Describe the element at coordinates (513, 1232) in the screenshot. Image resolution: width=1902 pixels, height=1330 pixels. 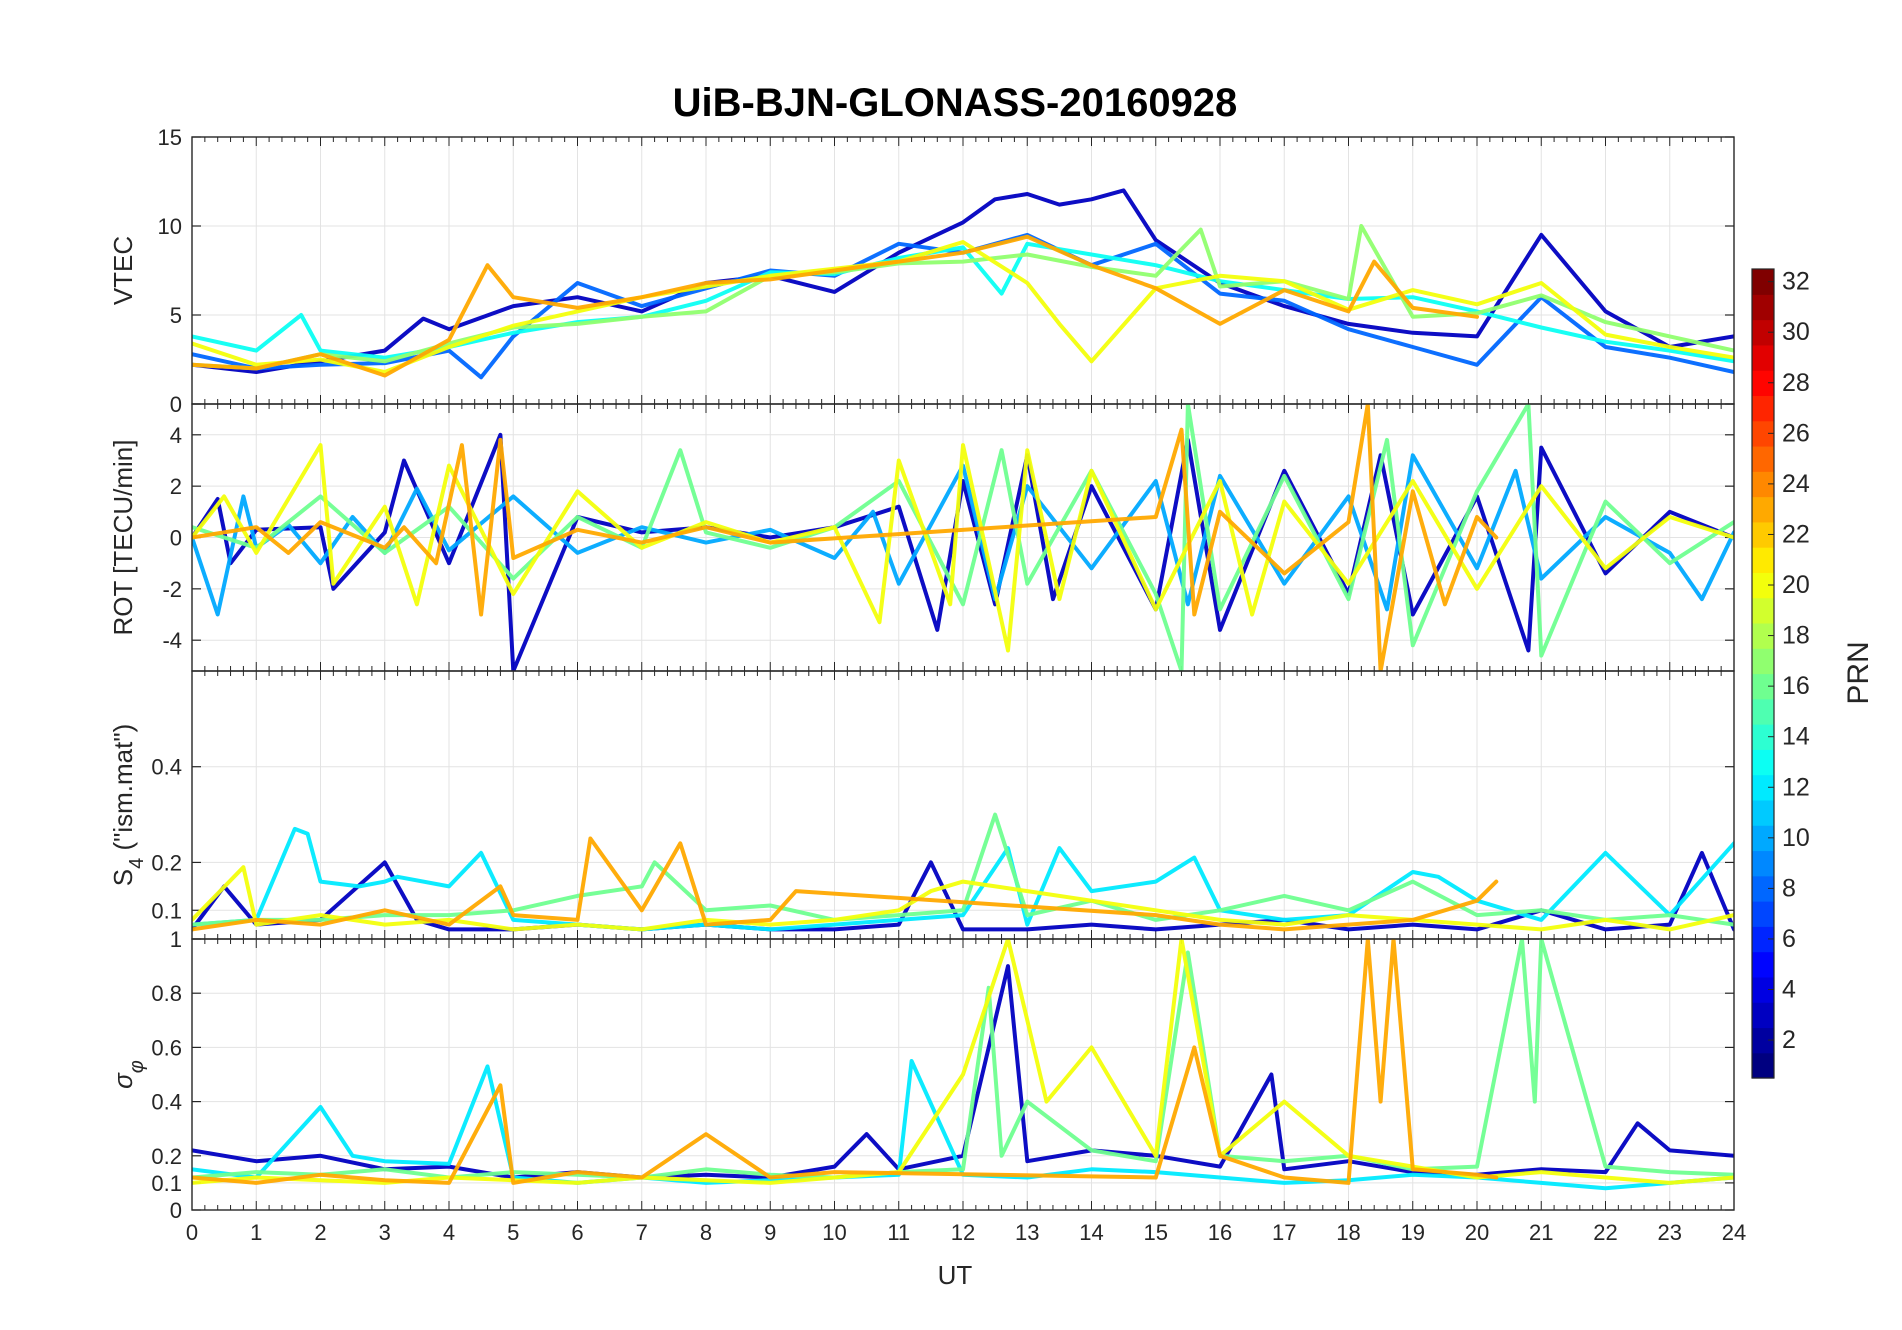
I see `x-tick-label: 5` at that location.